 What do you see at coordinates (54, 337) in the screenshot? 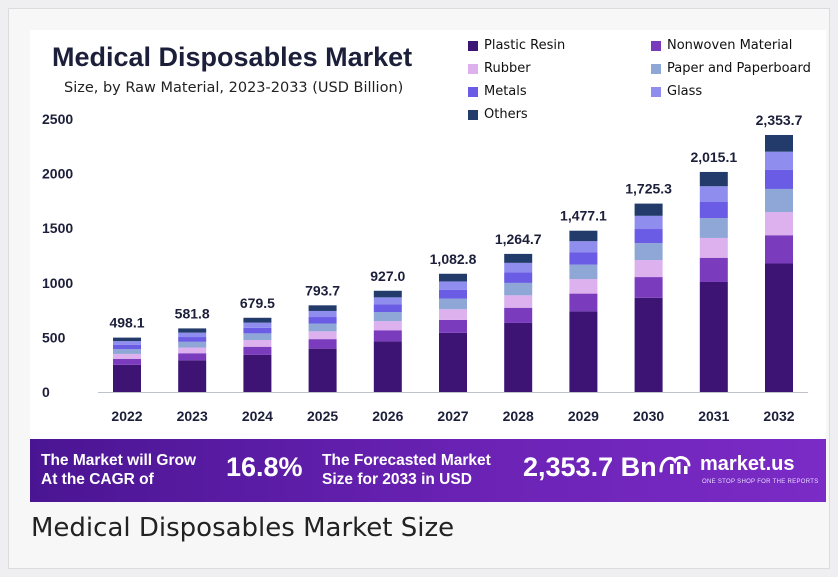
I see `y-tick-label: 500` at bounding box center [54, 337].